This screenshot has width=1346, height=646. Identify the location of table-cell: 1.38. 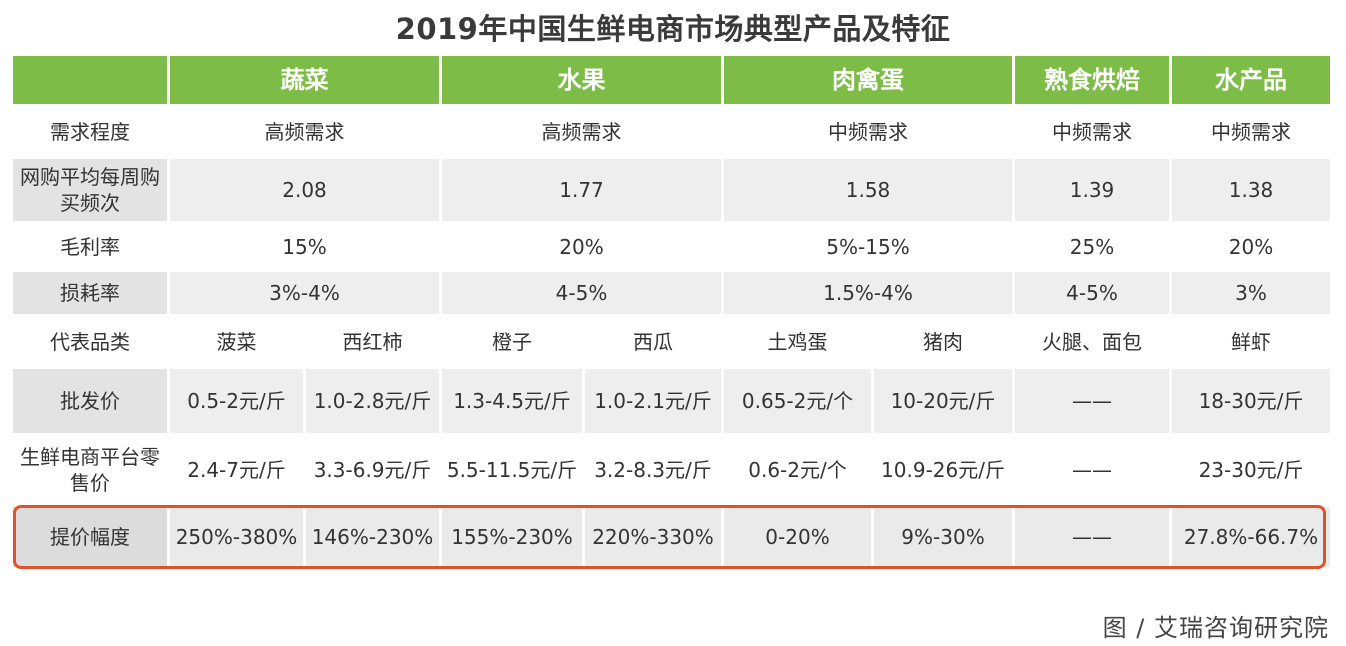
(1251, 192).